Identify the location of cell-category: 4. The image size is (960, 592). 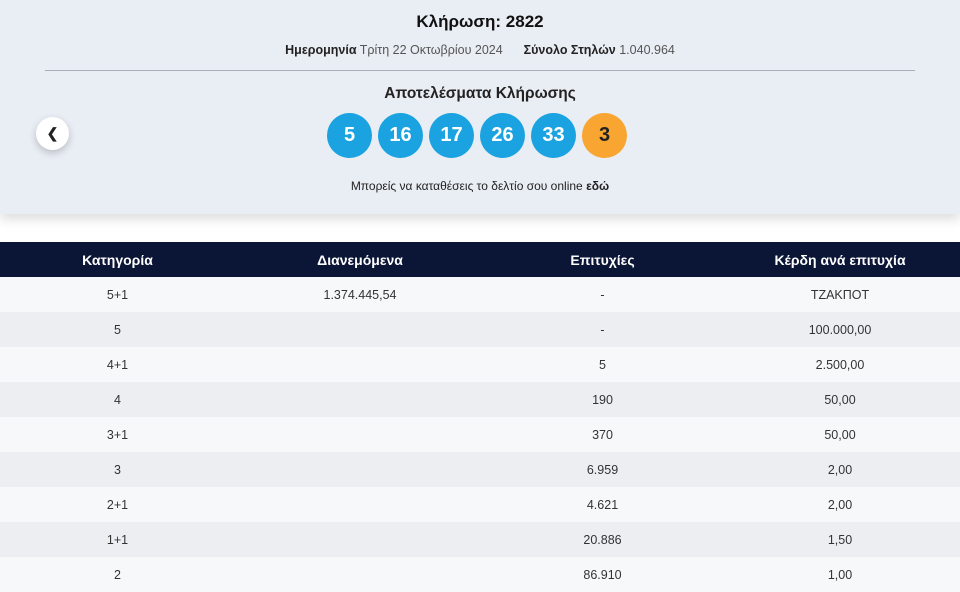
(117, 399).